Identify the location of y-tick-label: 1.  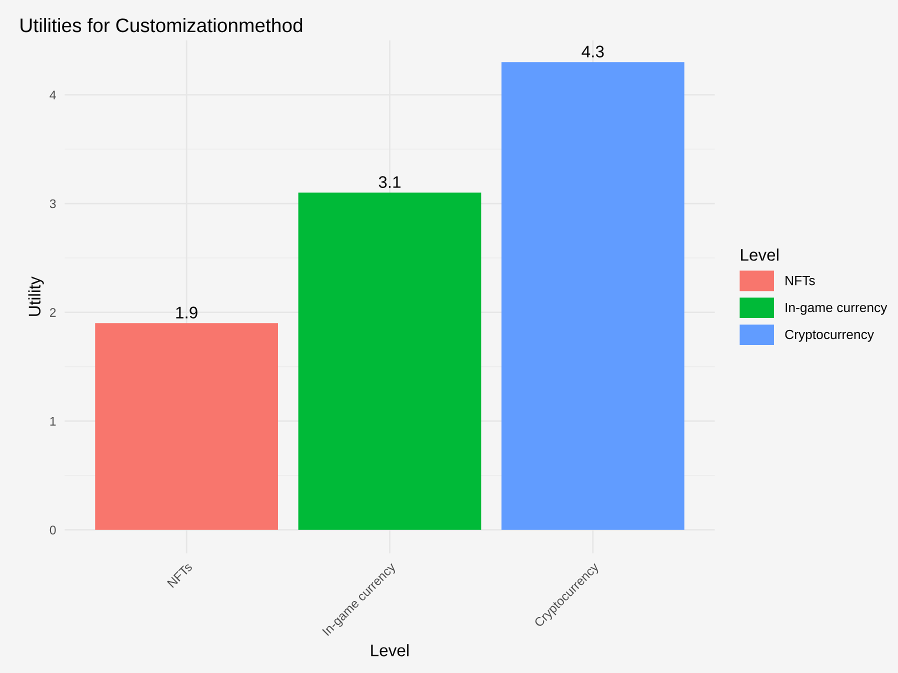
(53, 421).